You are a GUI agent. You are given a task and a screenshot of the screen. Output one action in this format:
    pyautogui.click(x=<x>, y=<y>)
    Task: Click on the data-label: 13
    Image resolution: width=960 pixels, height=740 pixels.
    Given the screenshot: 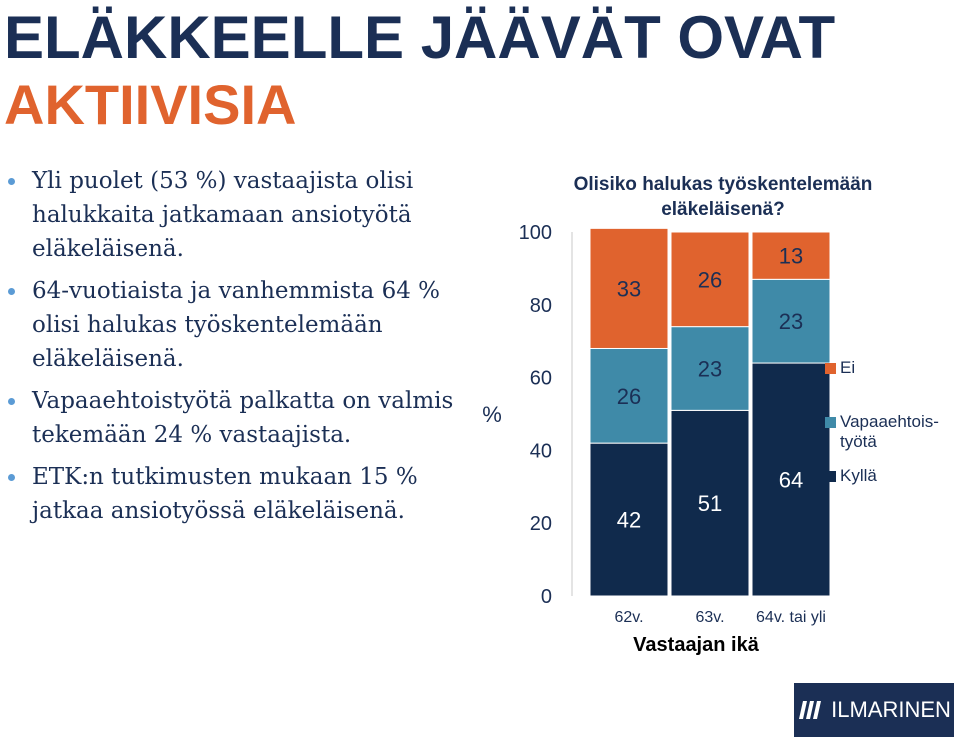 What is the action you would take?
    pyautogui.click(x=791, y=256)
    